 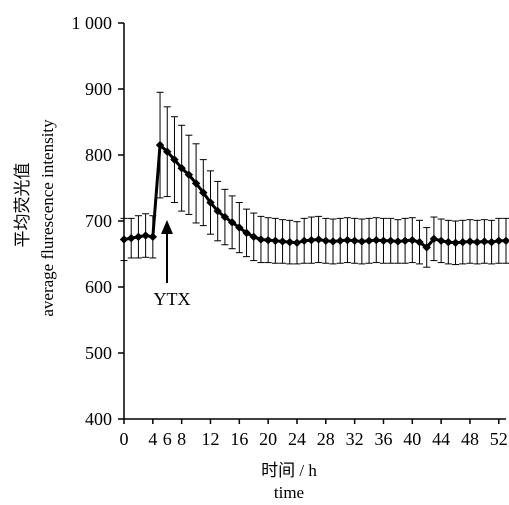 I want to click on x-tick-label: 12, so click(x=210, y=439).